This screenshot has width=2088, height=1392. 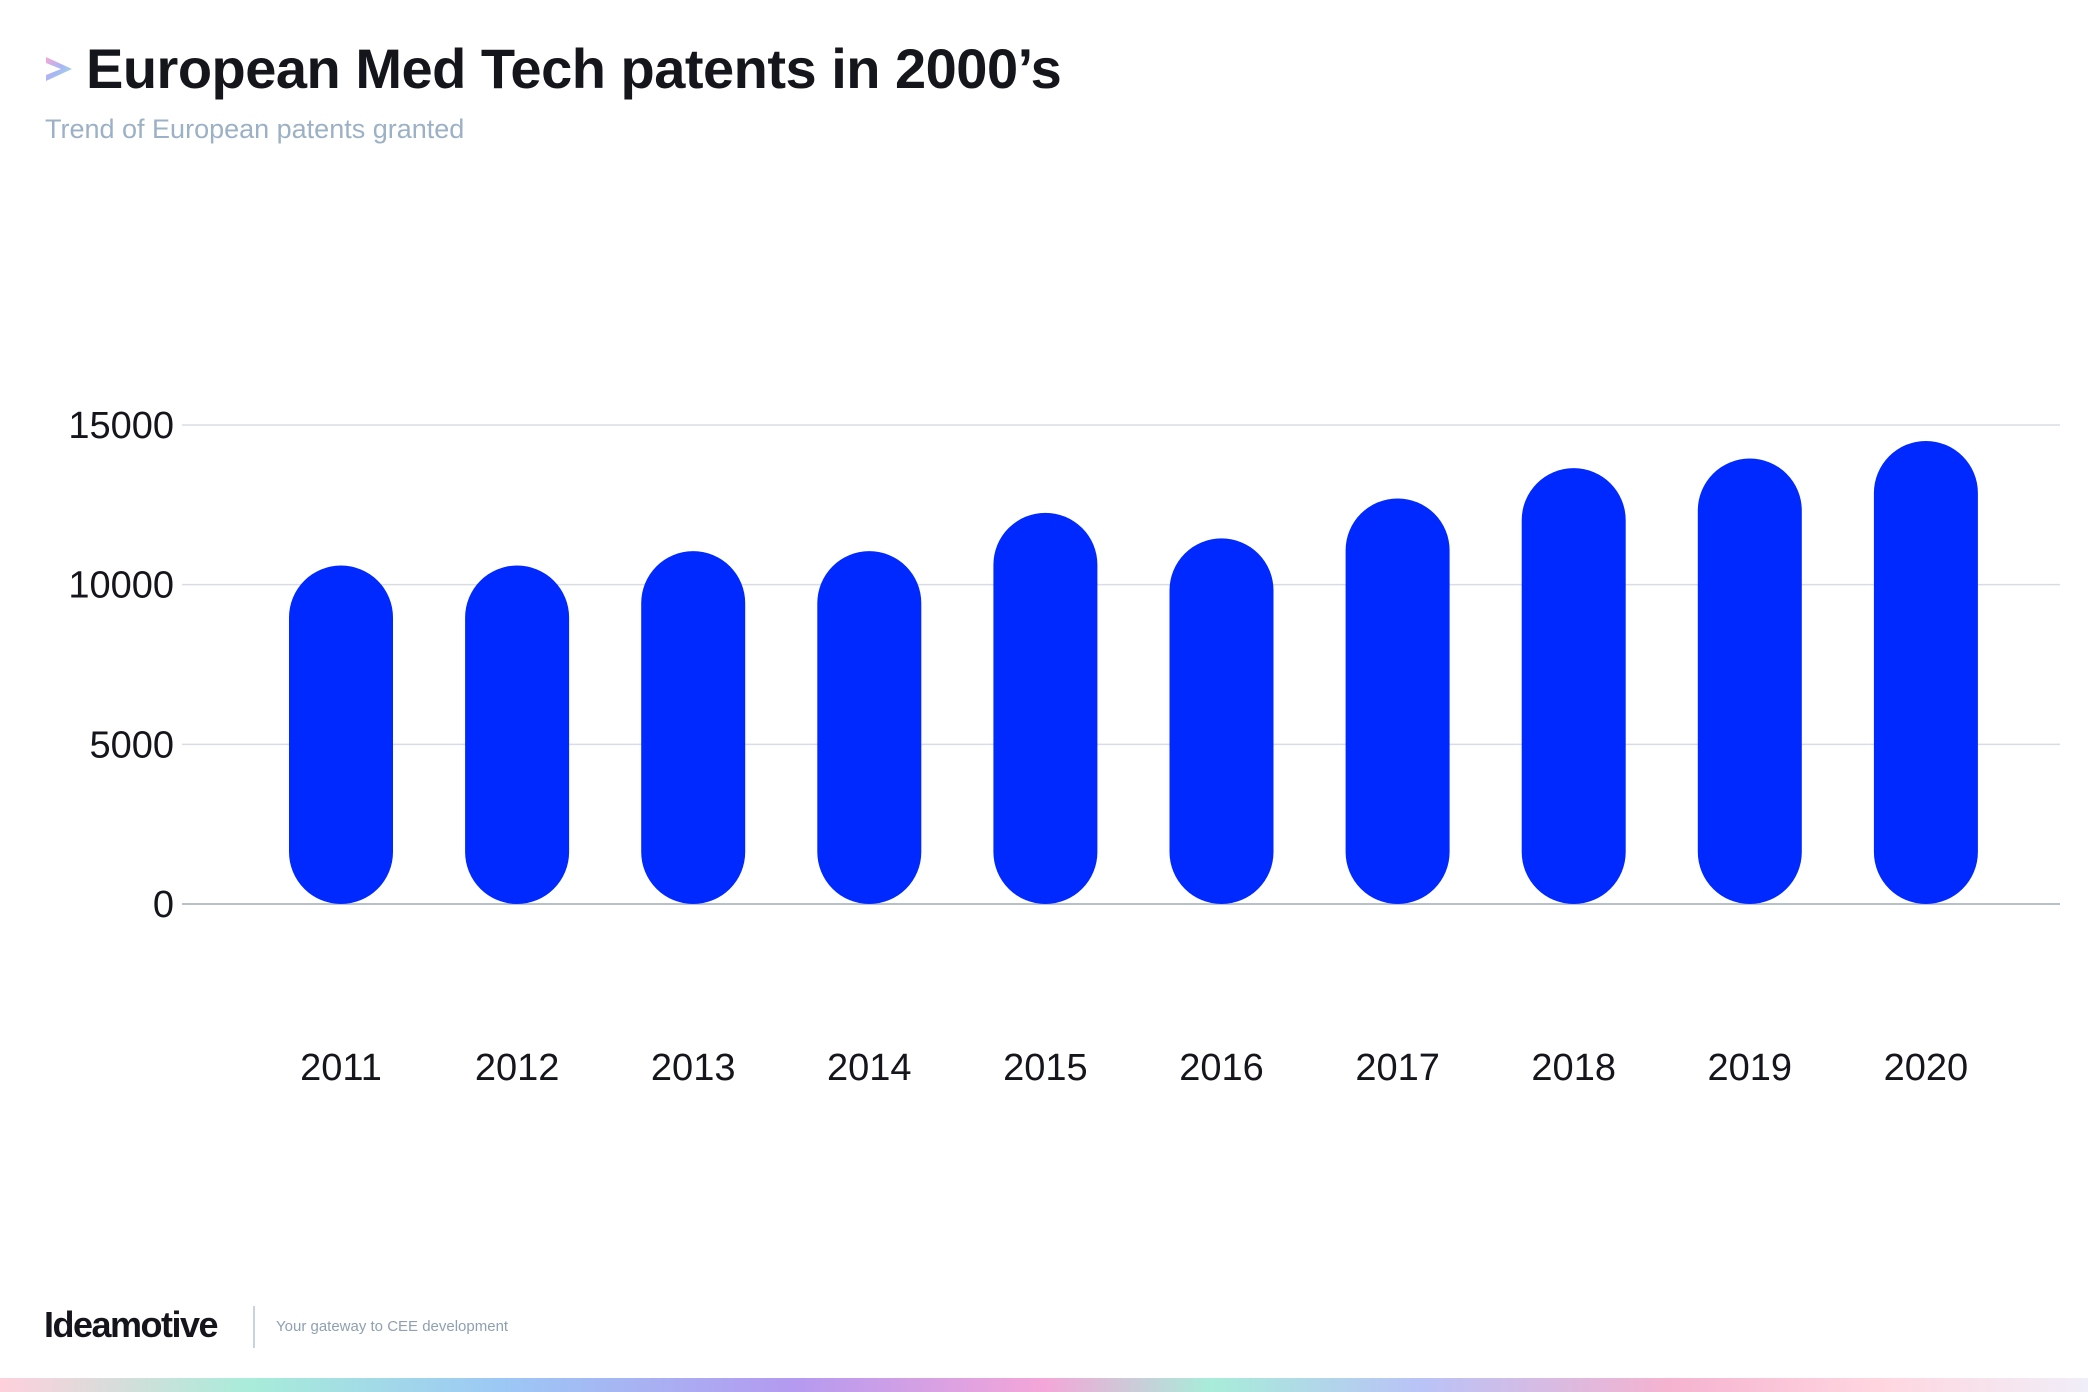 I want to click on bar-2020, so click(x=1925, y=672).